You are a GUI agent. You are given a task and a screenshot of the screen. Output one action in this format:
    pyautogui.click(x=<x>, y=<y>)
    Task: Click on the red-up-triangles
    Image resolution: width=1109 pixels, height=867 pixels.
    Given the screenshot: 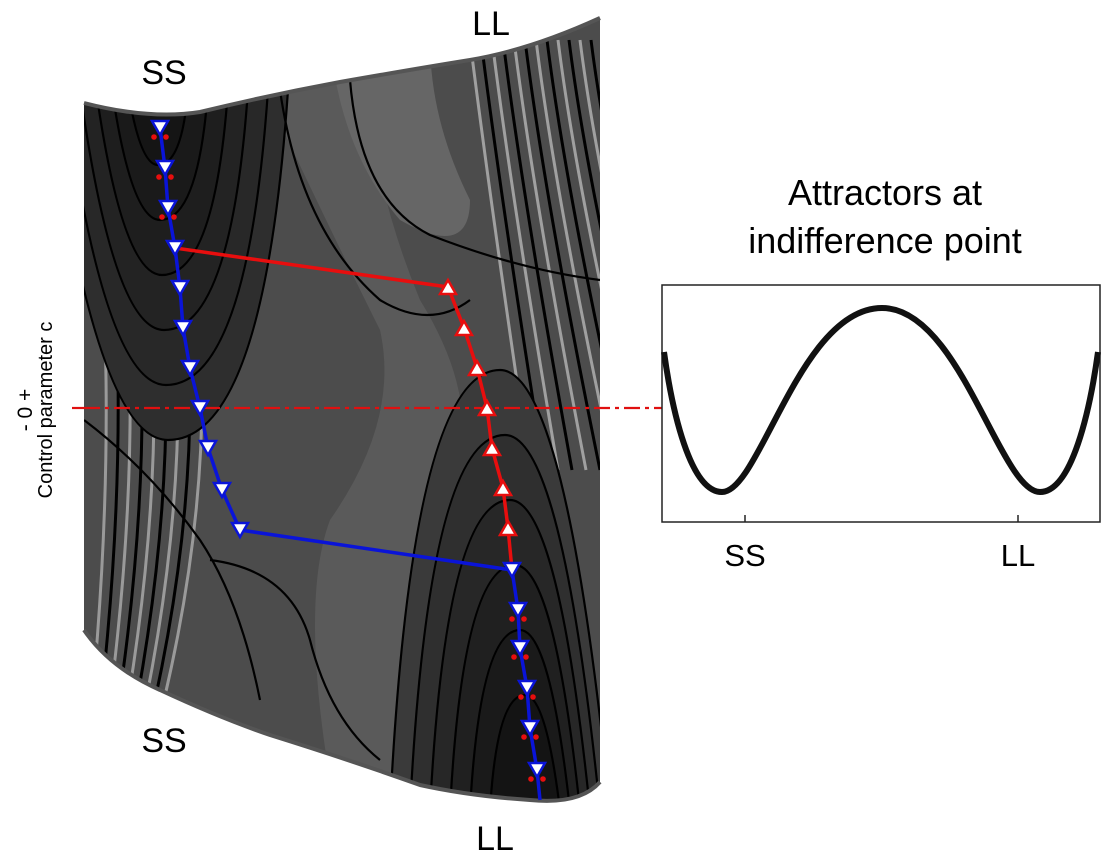 What is the action you would take?
    pyautogui.click(x=478, y=407)
    